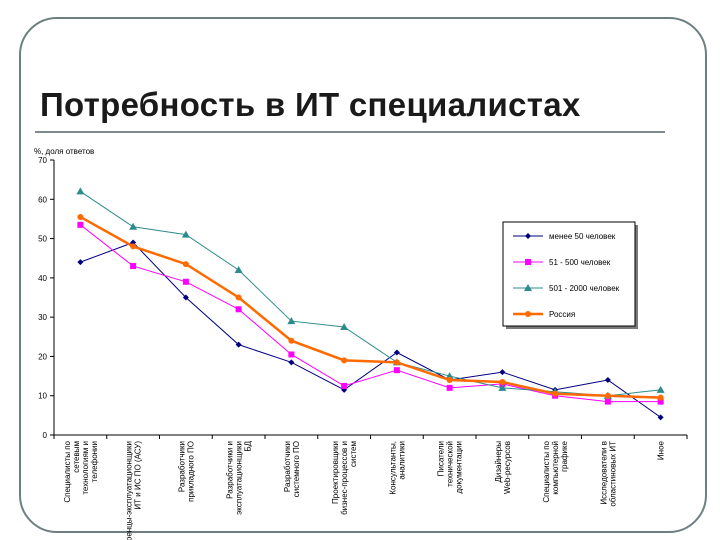  Describe the element at coordinates (507, 467) in the screenshot. I see `svg-text: Web-ресурсов` at that location.